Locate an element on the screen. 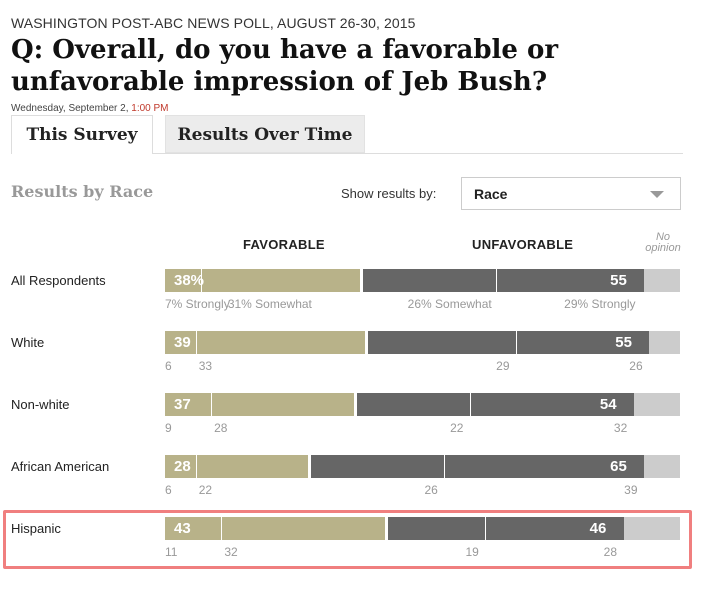  fav-somewhat-label: 33 is located at coordinates (205, 366).